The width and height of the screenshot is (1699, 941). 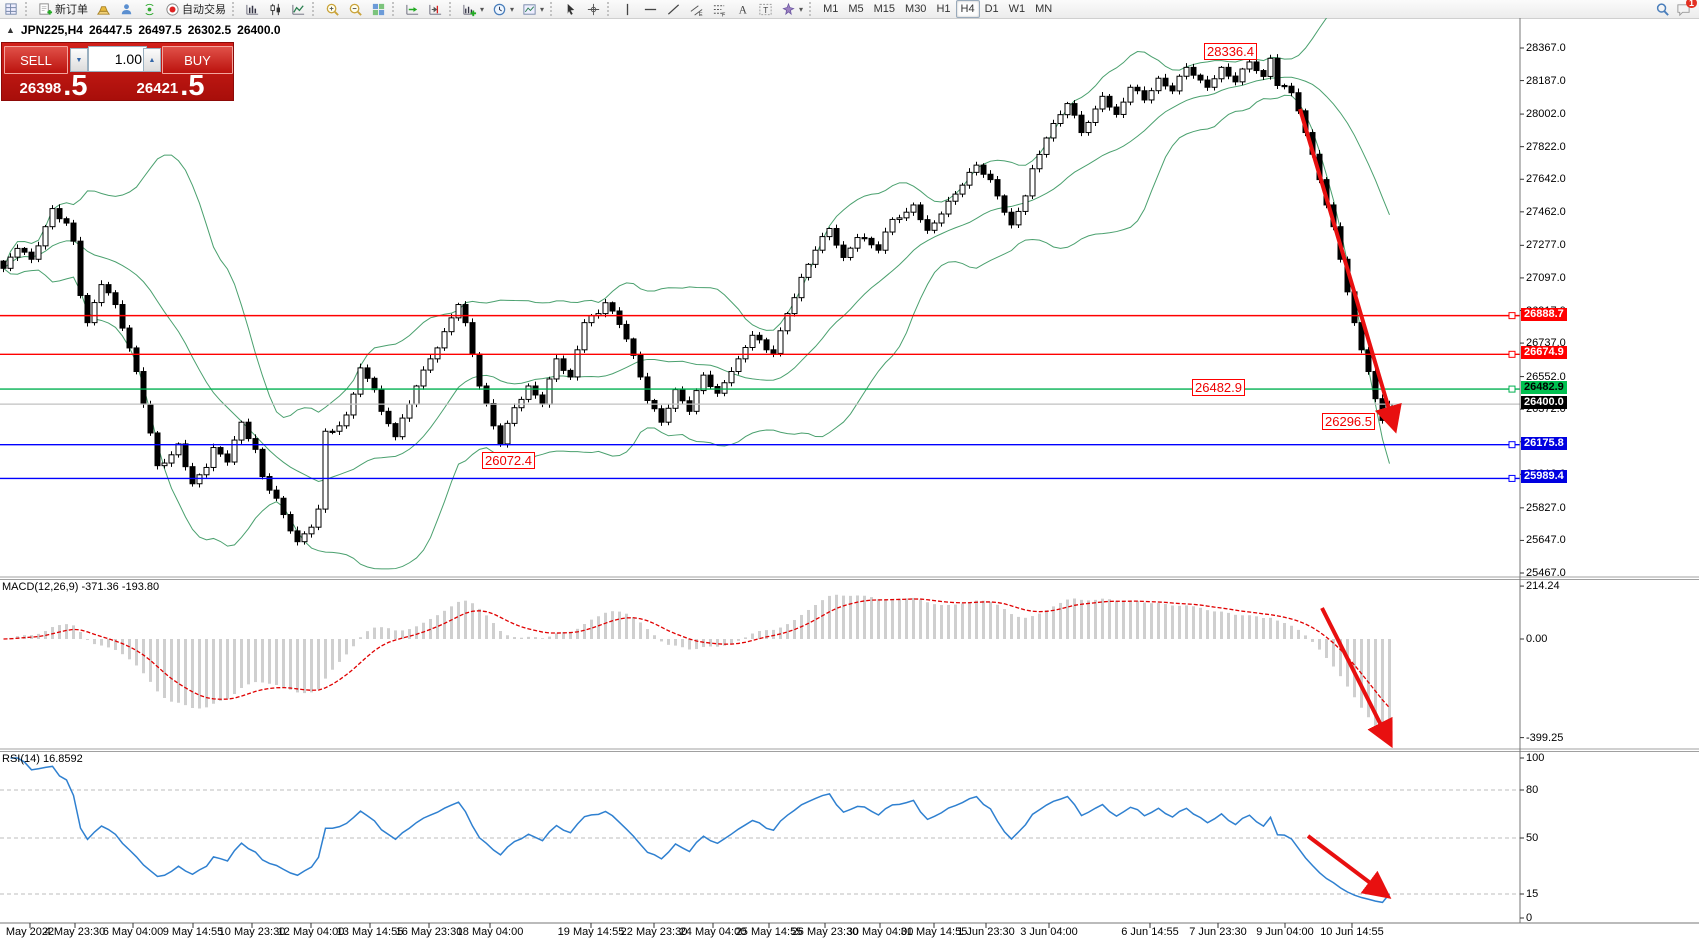 I want to click on notifications-icon: 1, so click(x=1686, y=8).